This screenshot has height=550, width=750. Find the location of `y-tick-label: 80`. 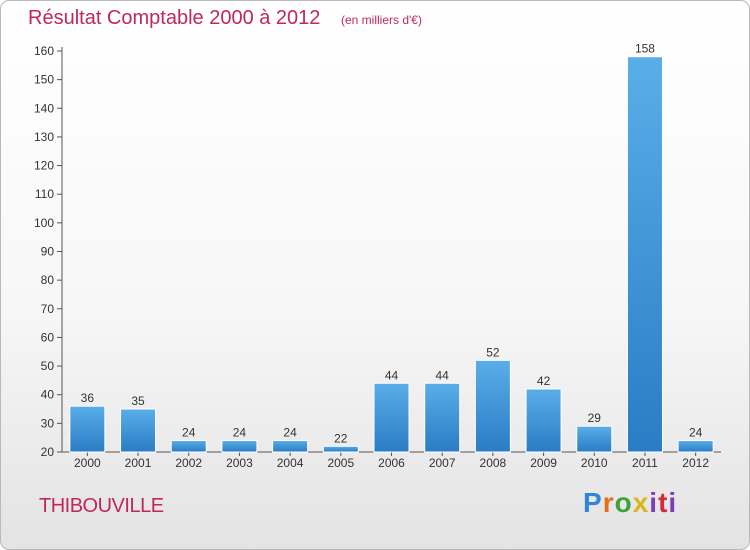

y-tick-label: 80 is located at coordinates (48, 280).